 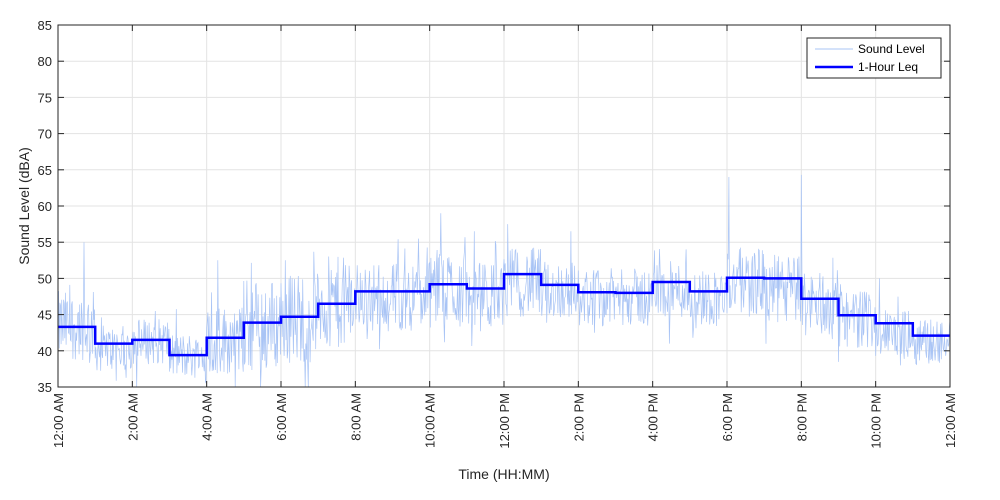 I want to click on legend: Sound Level 1-Hour Leq, so click(x=874, y=58).